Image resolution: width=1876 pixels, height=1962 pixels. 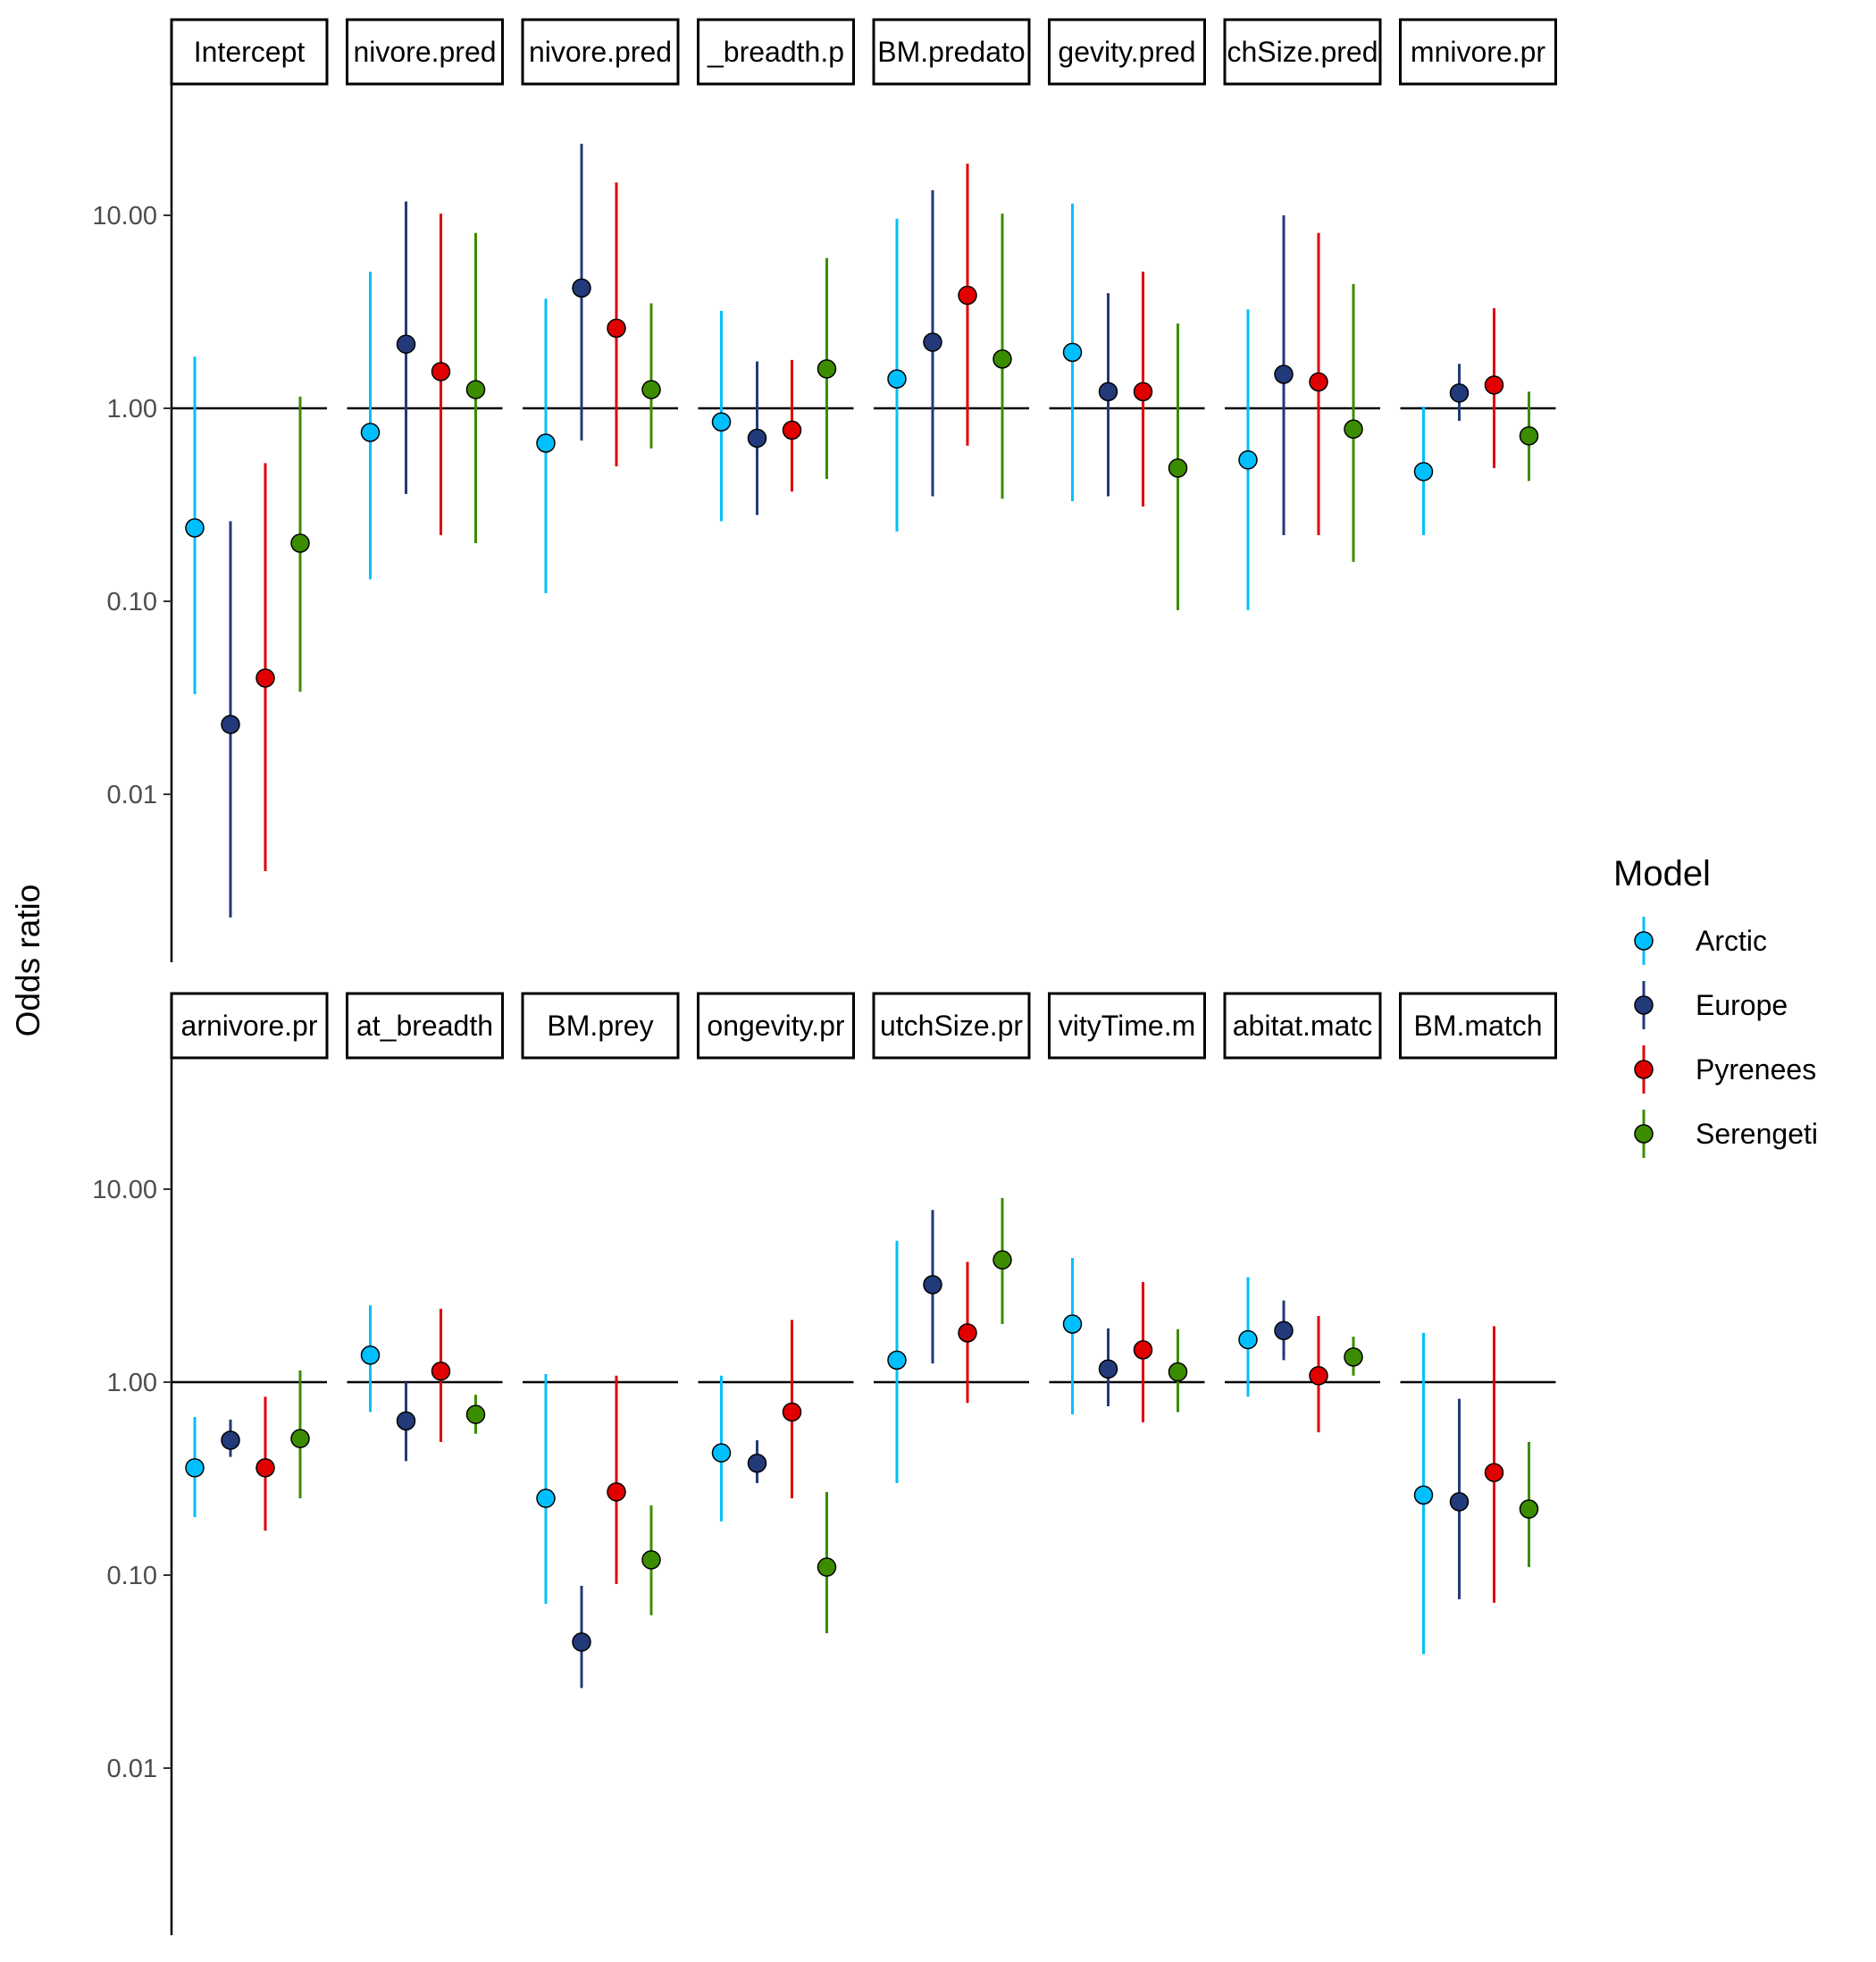 I want to click on facet-label: nivore.pred, so click(x=424, y=52).